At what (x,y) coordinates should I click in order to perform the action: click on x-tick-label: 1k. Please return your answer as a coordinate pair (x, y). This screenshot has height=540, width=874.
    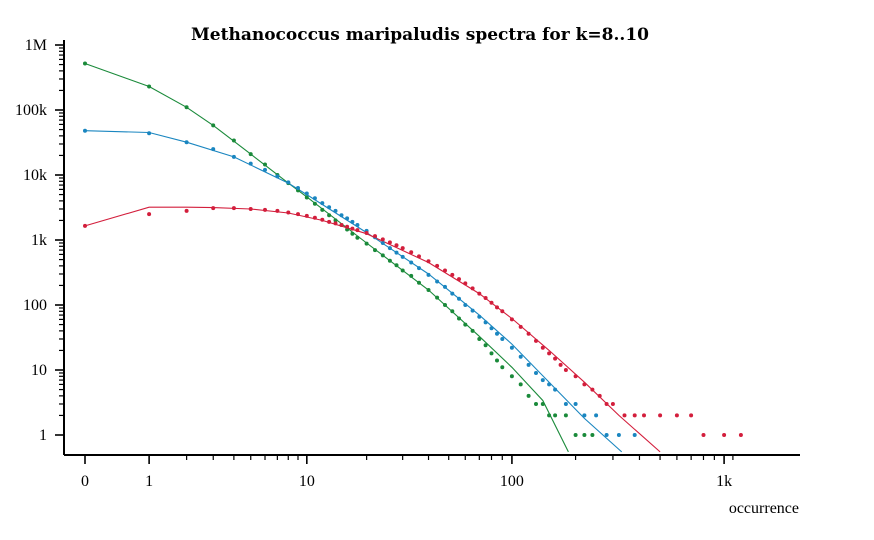
    Looking at the image, I should click on (724, 481).